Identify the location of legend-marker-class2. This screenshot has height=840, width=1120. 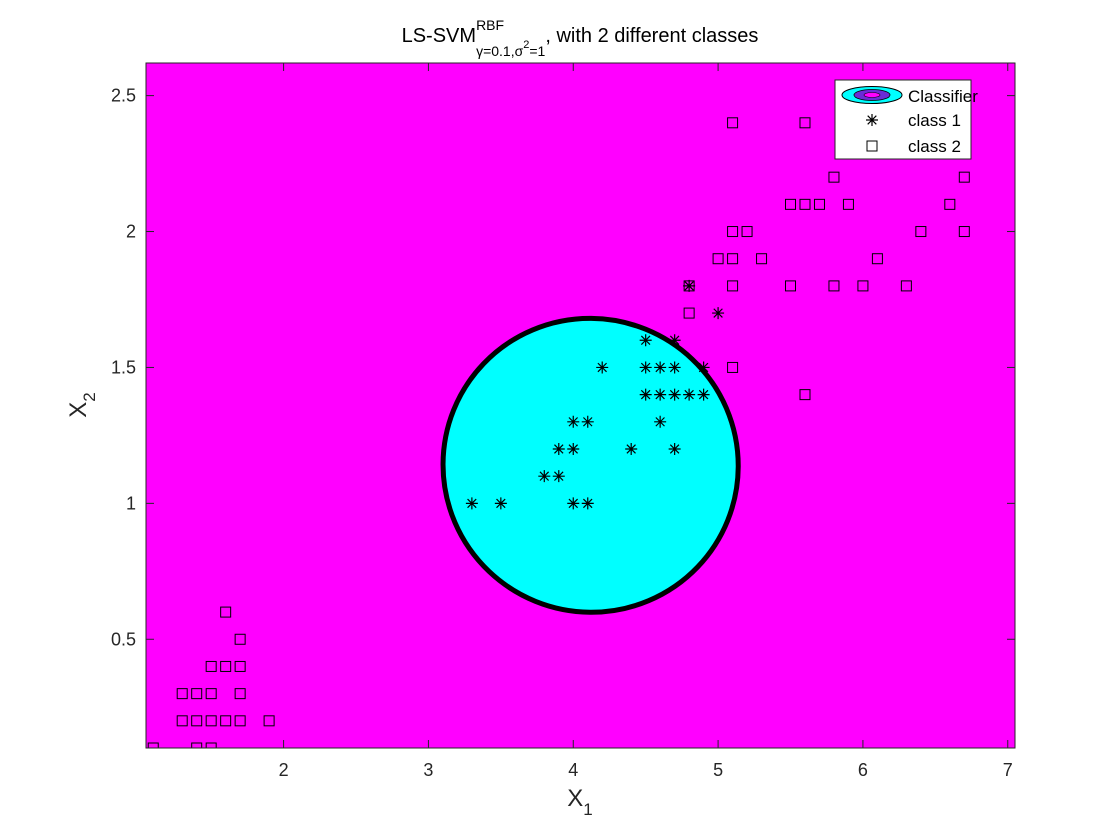
(872, 146).